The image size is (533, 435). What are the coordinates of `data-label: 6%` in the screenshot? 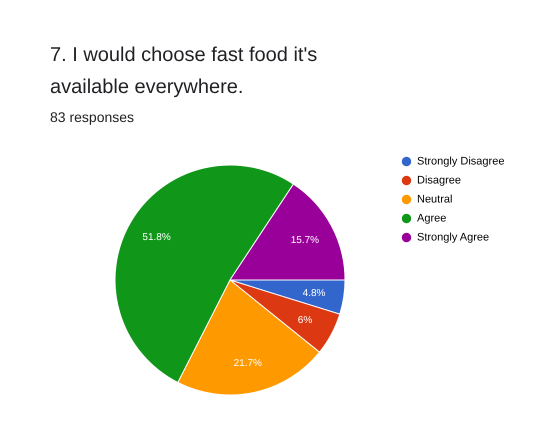 It's located at (305, 320).